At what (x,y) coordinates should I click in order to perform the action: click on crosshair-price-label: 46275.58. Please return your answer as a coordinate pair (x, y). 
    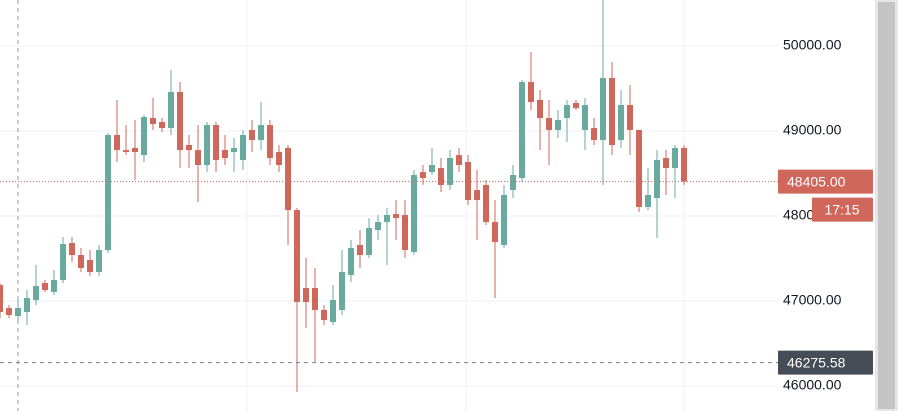
    Looking at the image, I should click on (816, 362).